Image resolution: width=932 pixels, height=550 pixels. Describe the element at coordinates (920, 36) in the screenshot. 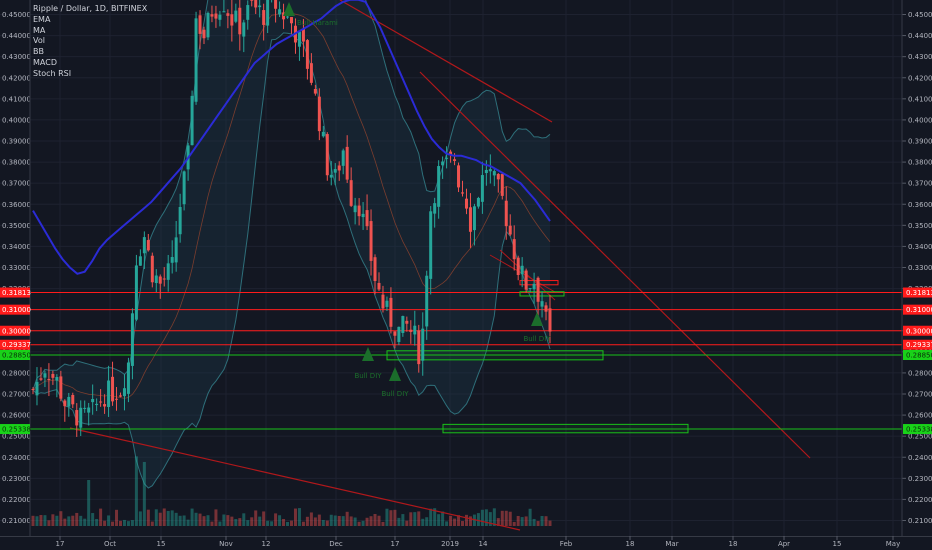

I see `price-tick-label: 0.44000` at that location.